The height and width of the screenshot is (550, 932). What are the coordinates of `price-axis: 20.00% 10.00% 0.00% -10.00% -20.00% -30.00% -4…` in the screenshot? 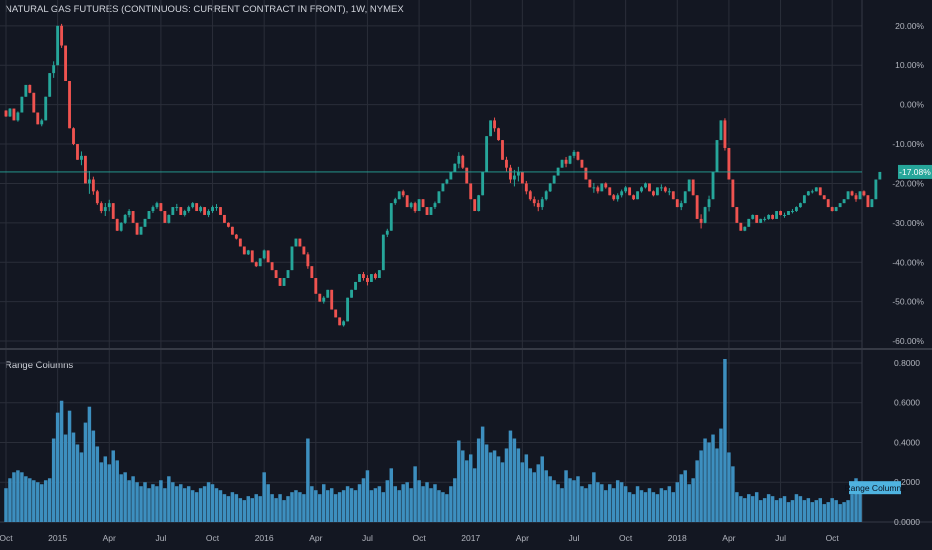 It's located at (908, 183).